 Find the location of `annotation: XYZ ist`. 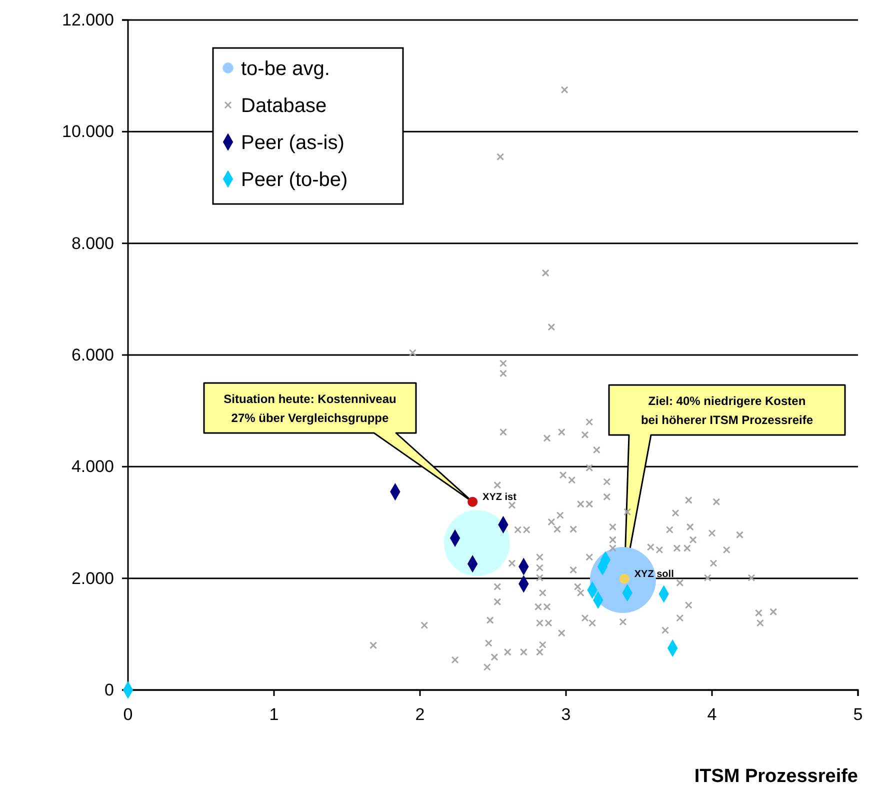

annotation: XYZ ist is located at coordinates (500, 497).